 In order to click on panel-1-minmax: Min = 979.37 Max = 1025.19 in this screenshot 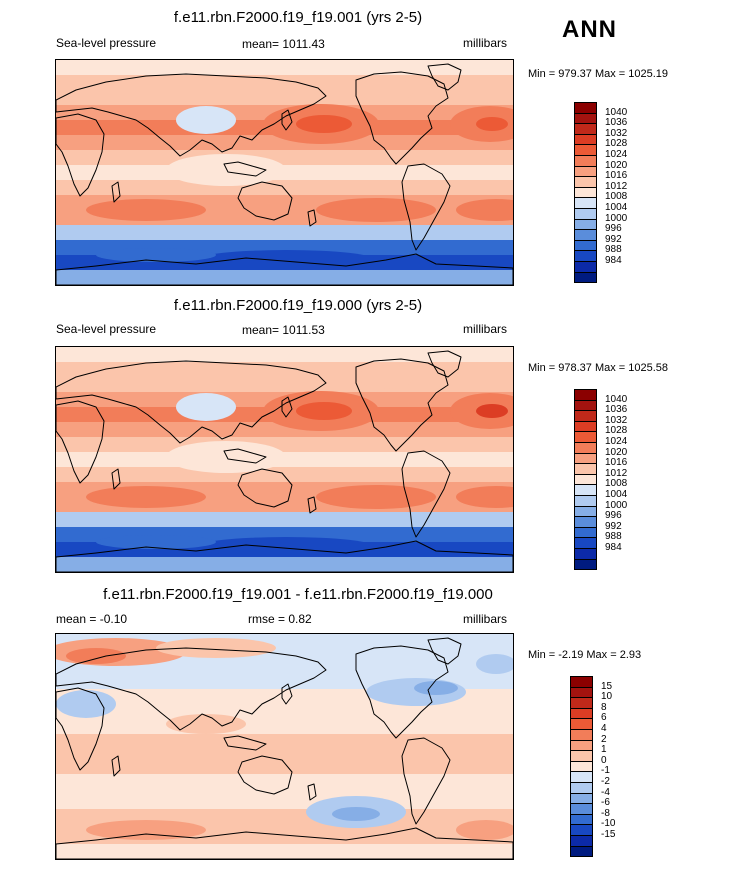, I will do `click(598, 74)`.